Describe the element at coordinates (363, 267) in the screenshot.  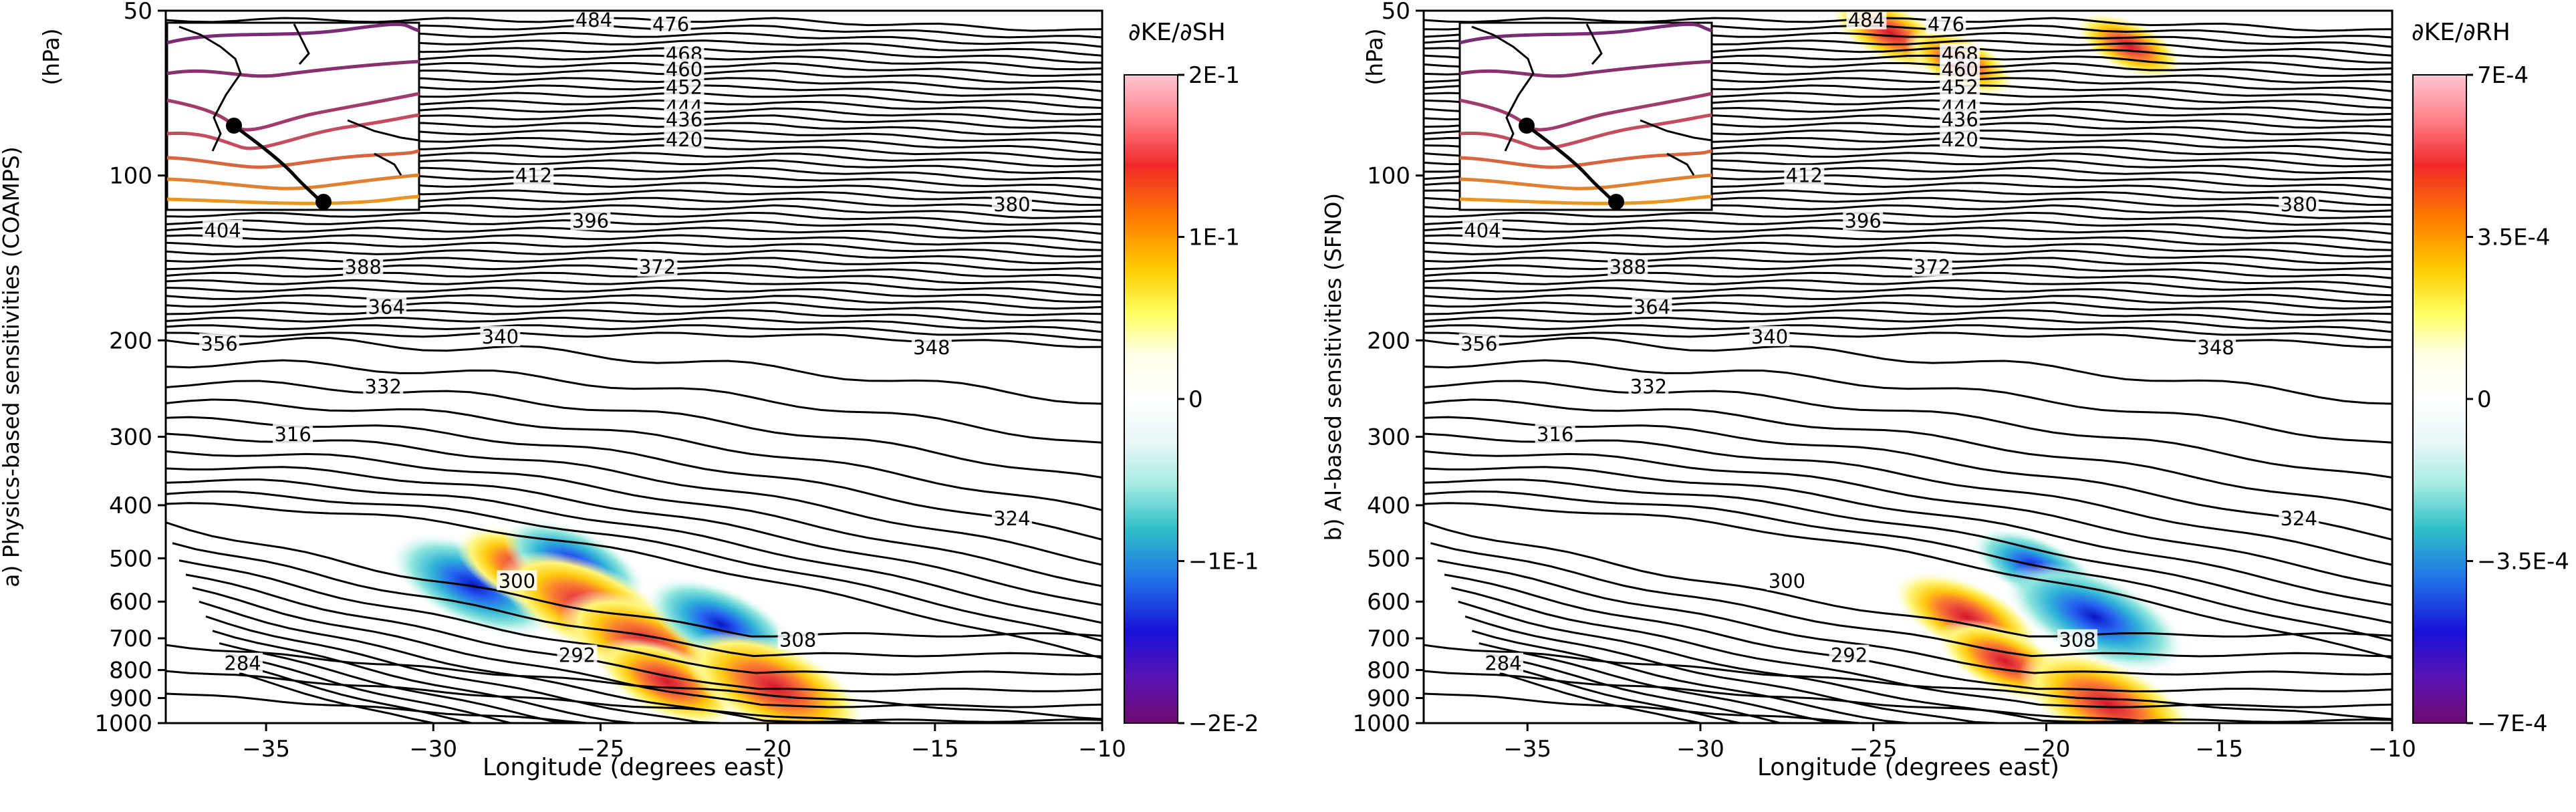
I see `isentrope-label: 388` at that location.